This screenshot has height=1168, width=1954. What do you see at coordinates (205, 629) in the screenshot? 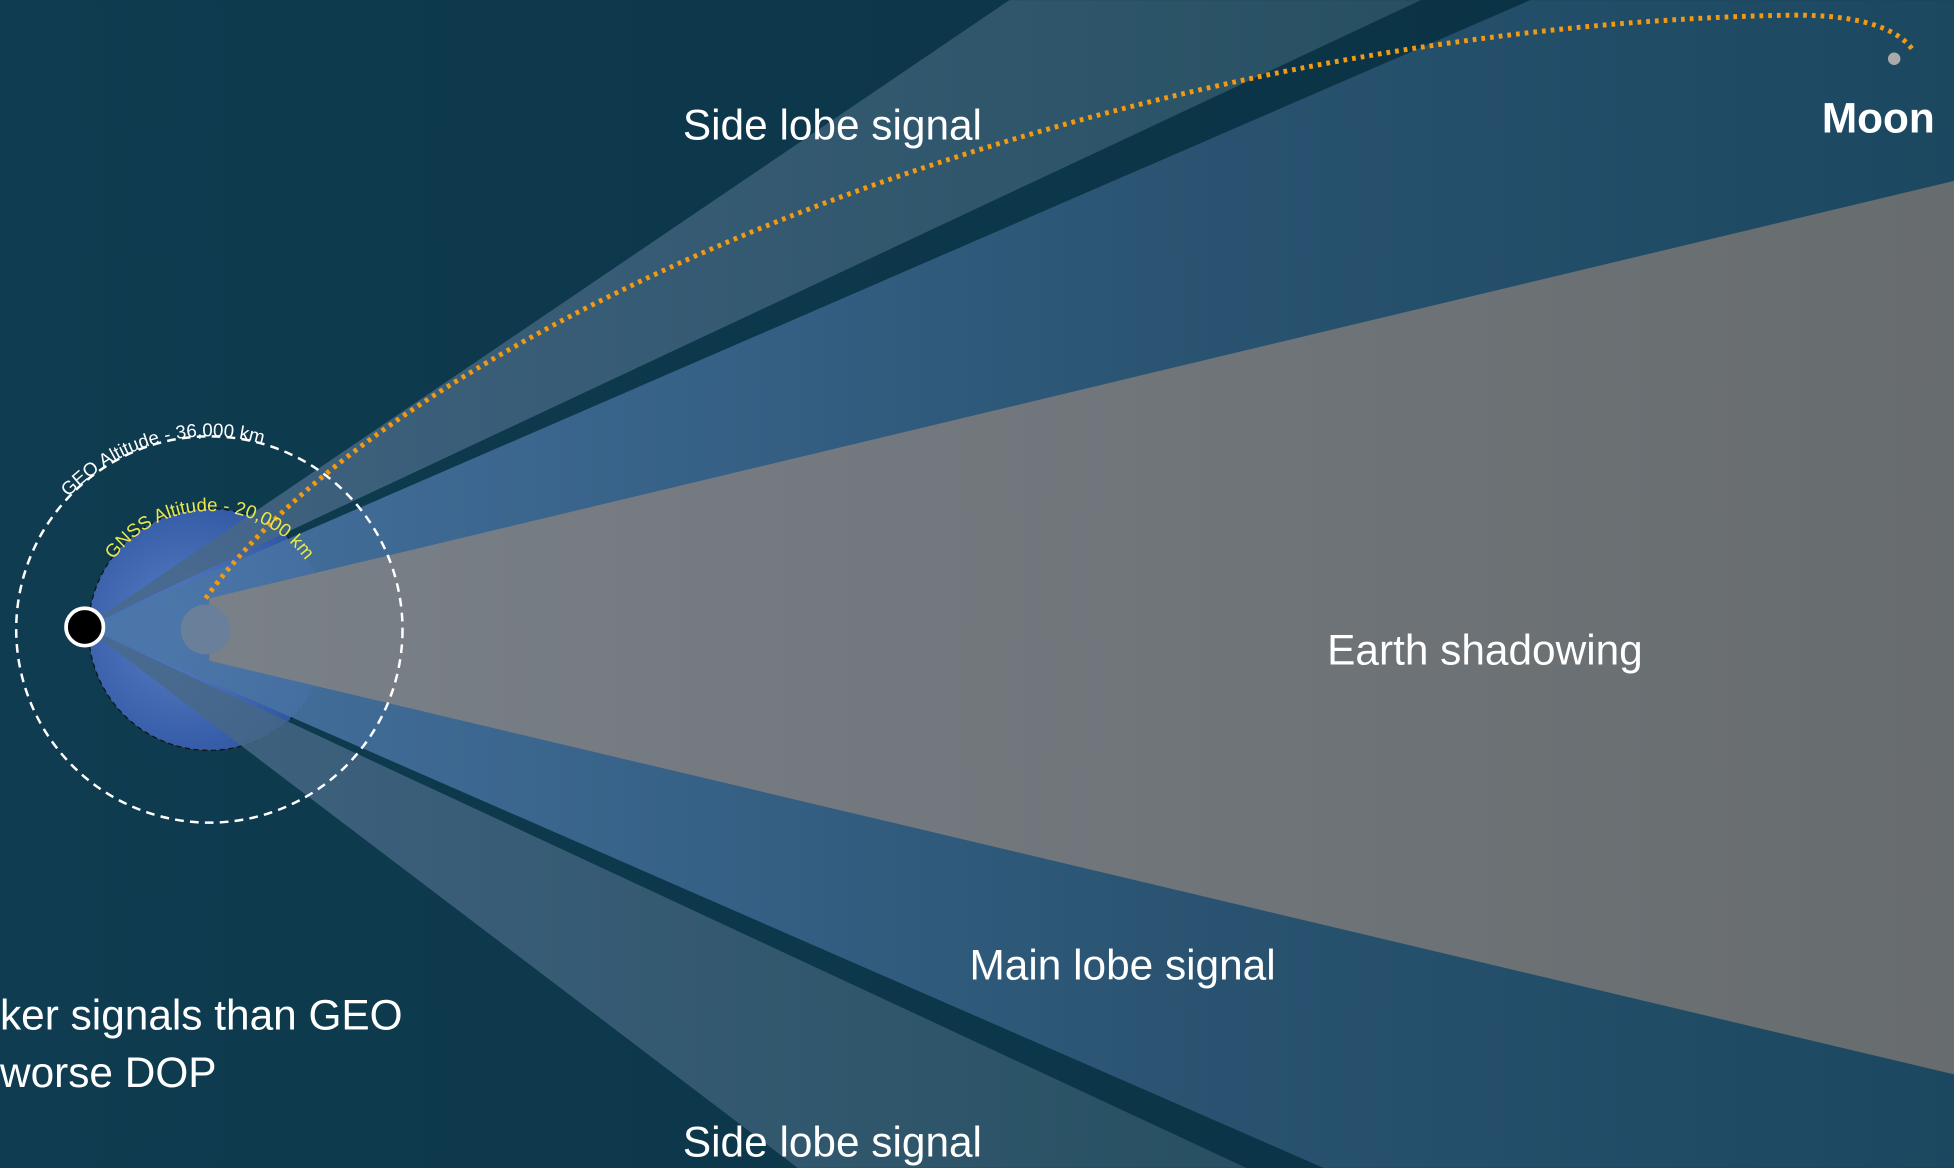
I see `earth` at bounding box center [205, 629].